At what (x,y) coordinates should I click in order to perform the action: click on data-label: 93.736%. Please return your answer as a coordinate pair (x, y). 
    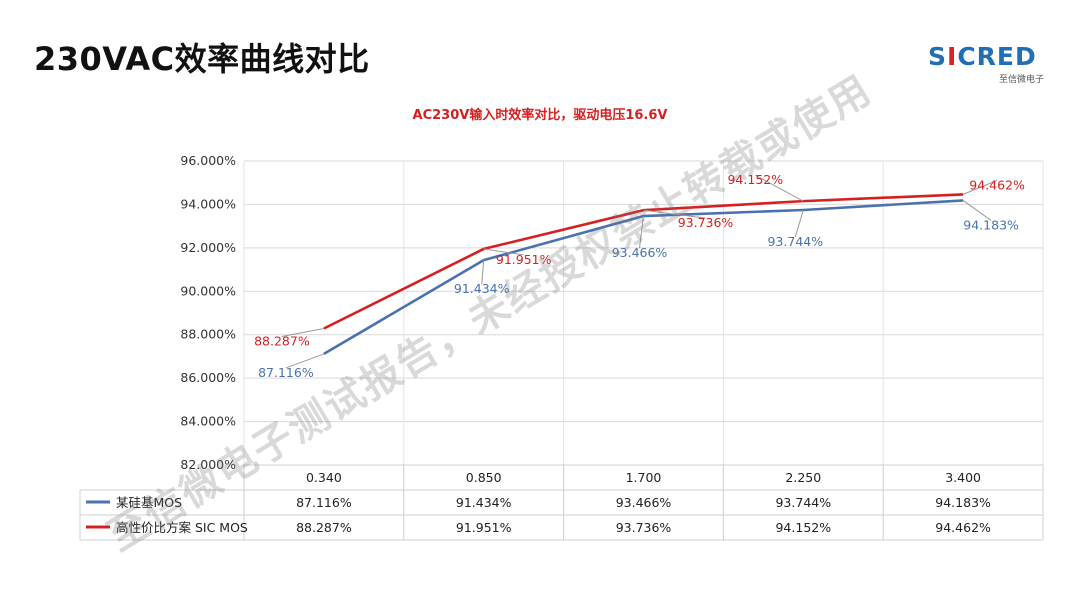
    Looking at the image, I should click on (706, 222).